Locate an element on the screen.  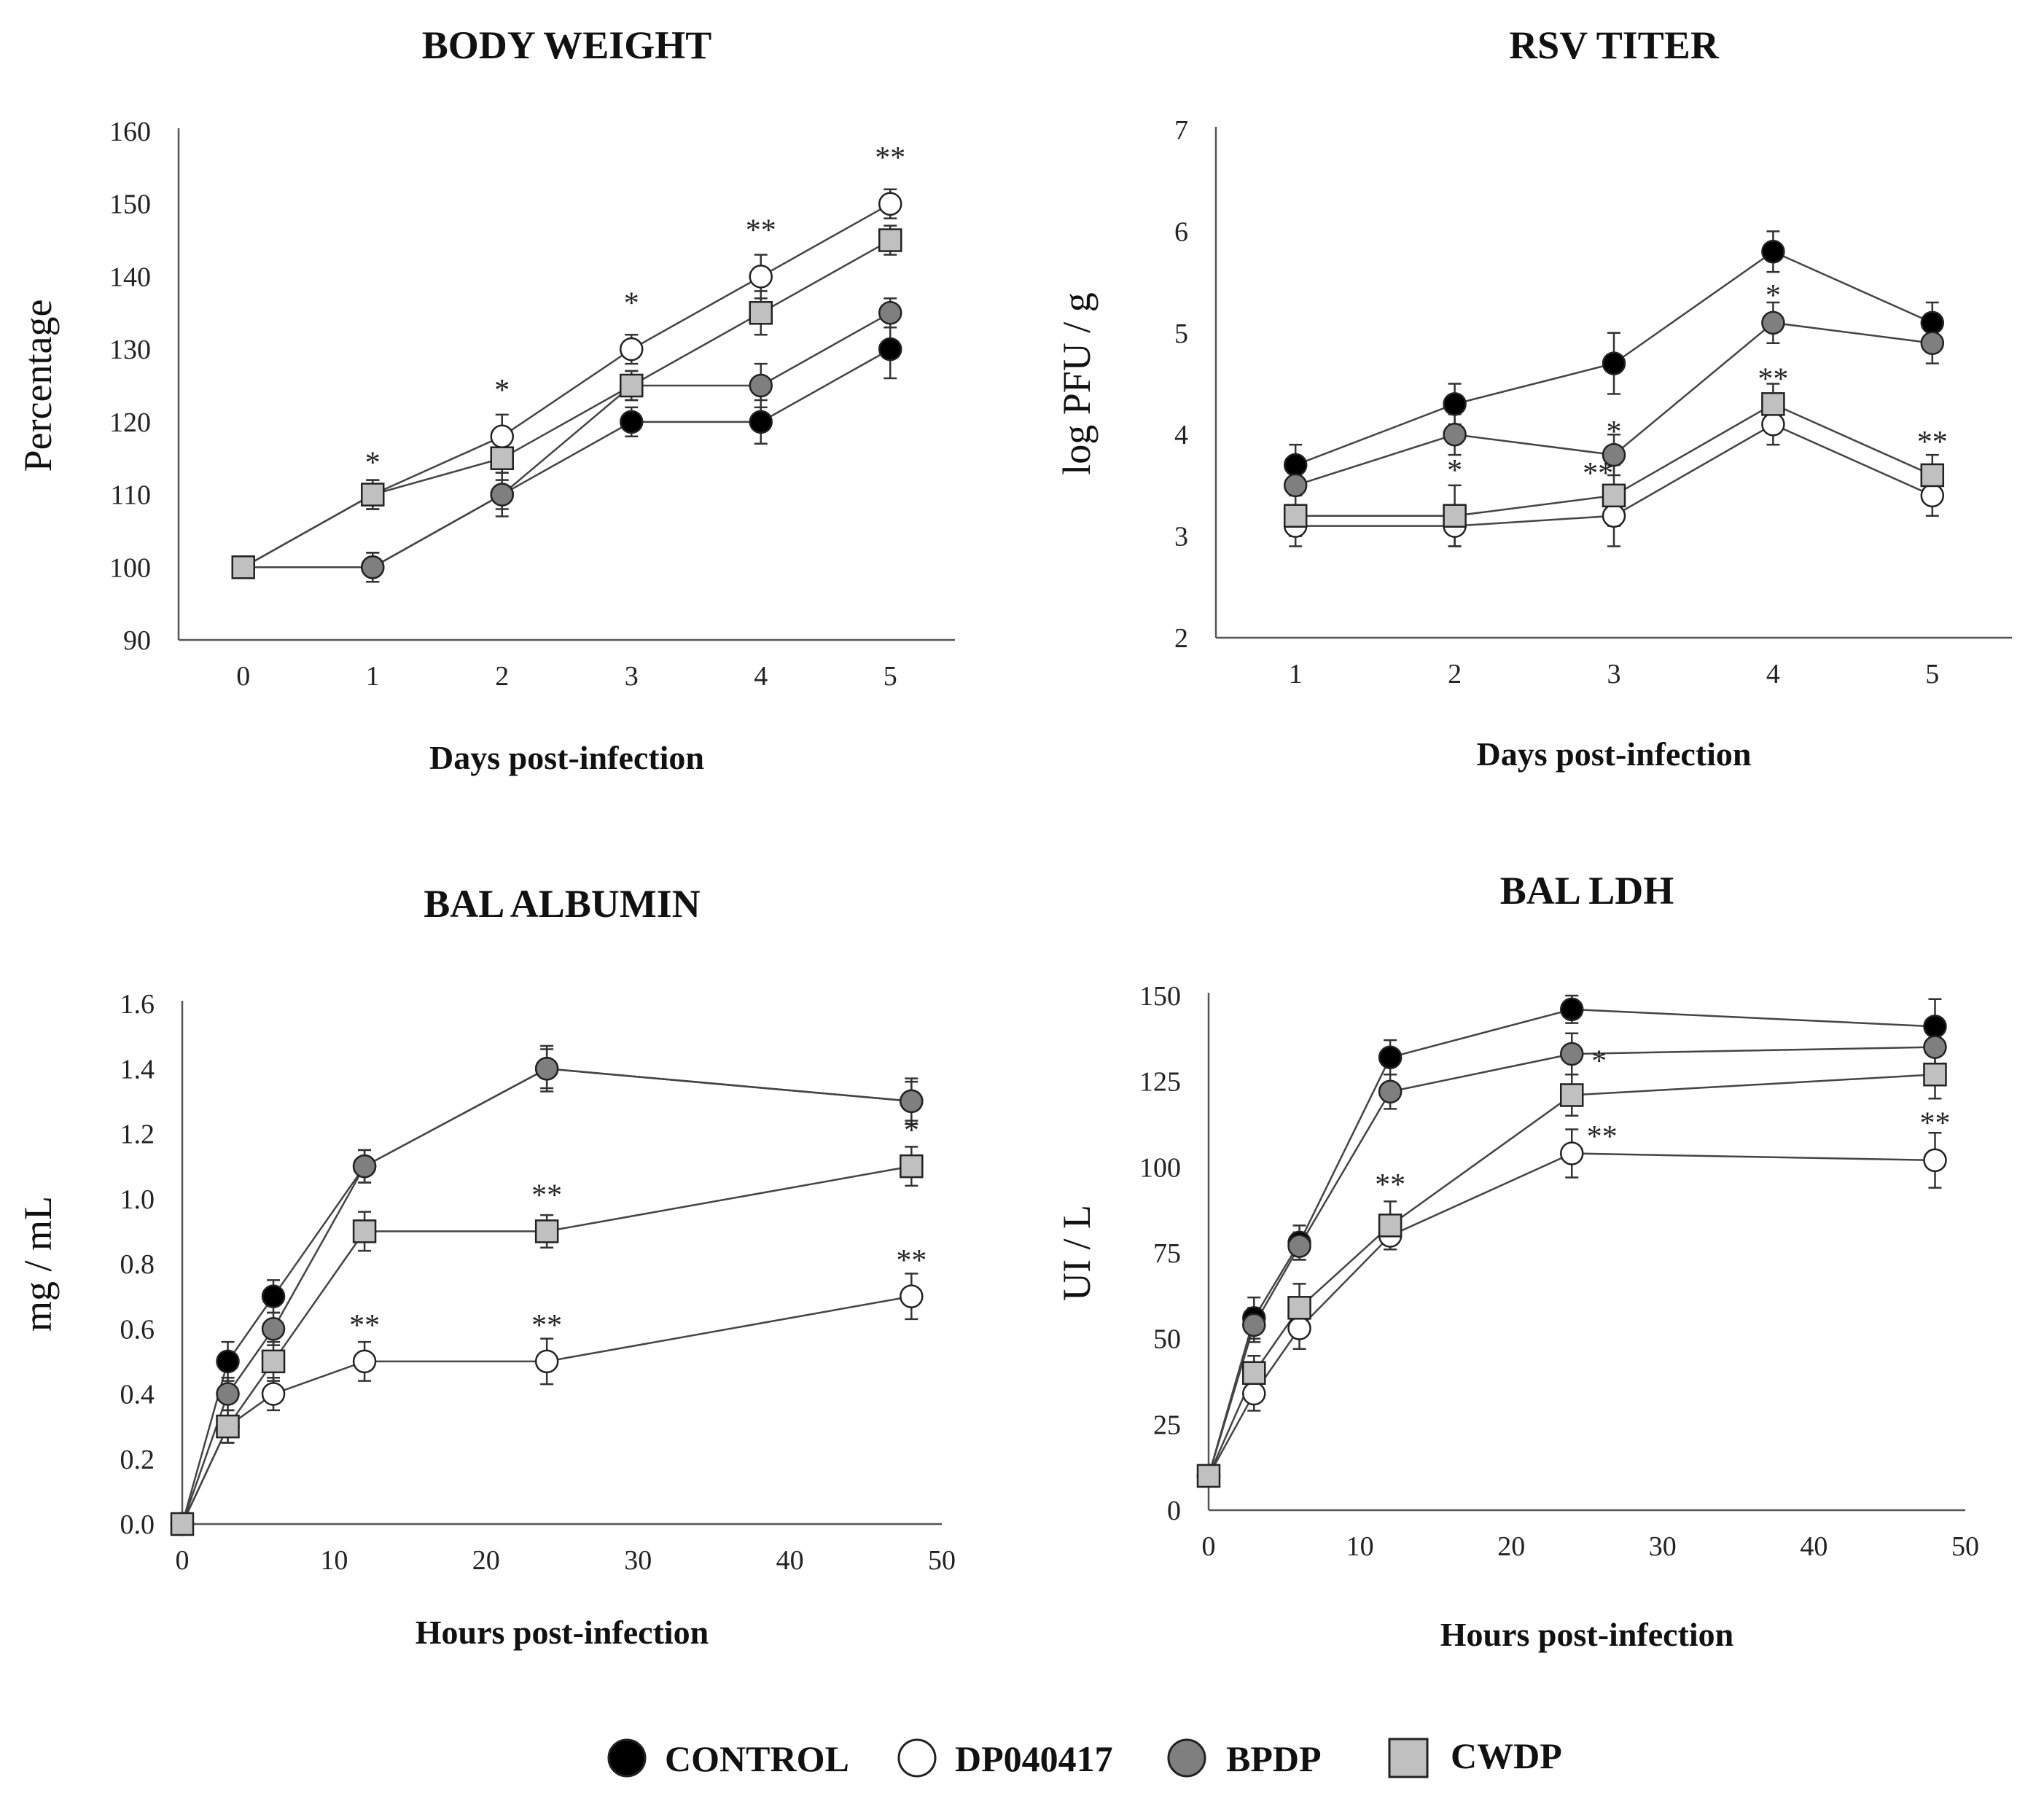
x-tick-label: 3 is located at coordinates (1614, 674).